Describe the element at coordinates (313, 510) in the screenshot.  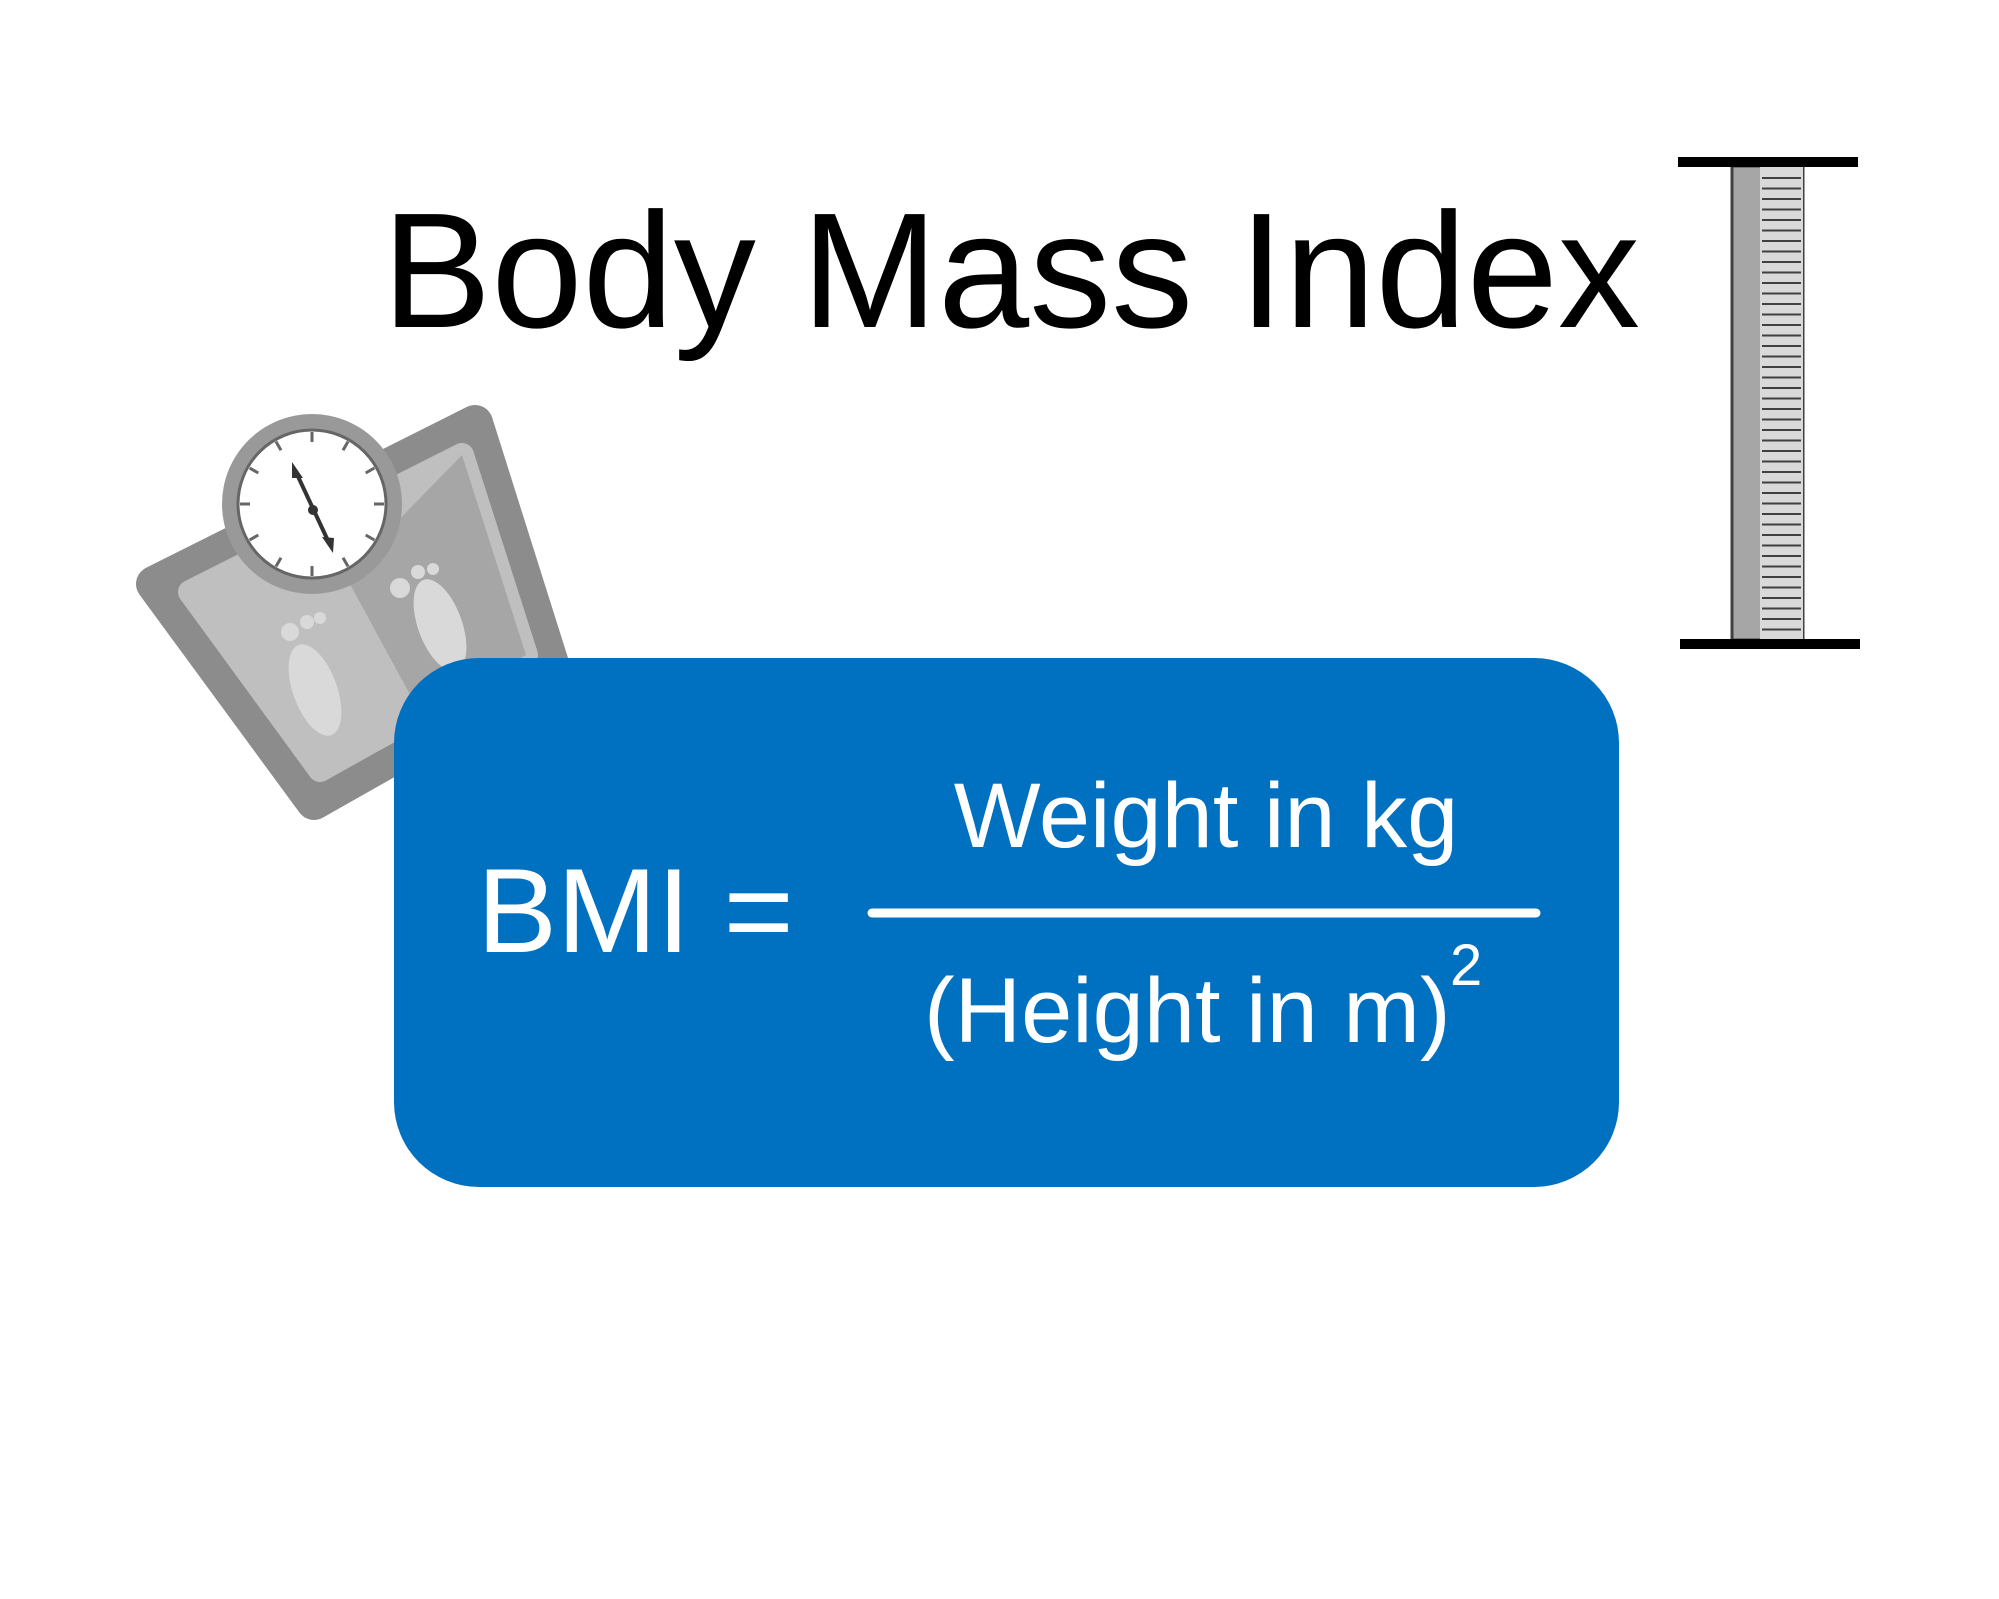
I see `dial-pivot` at that location.